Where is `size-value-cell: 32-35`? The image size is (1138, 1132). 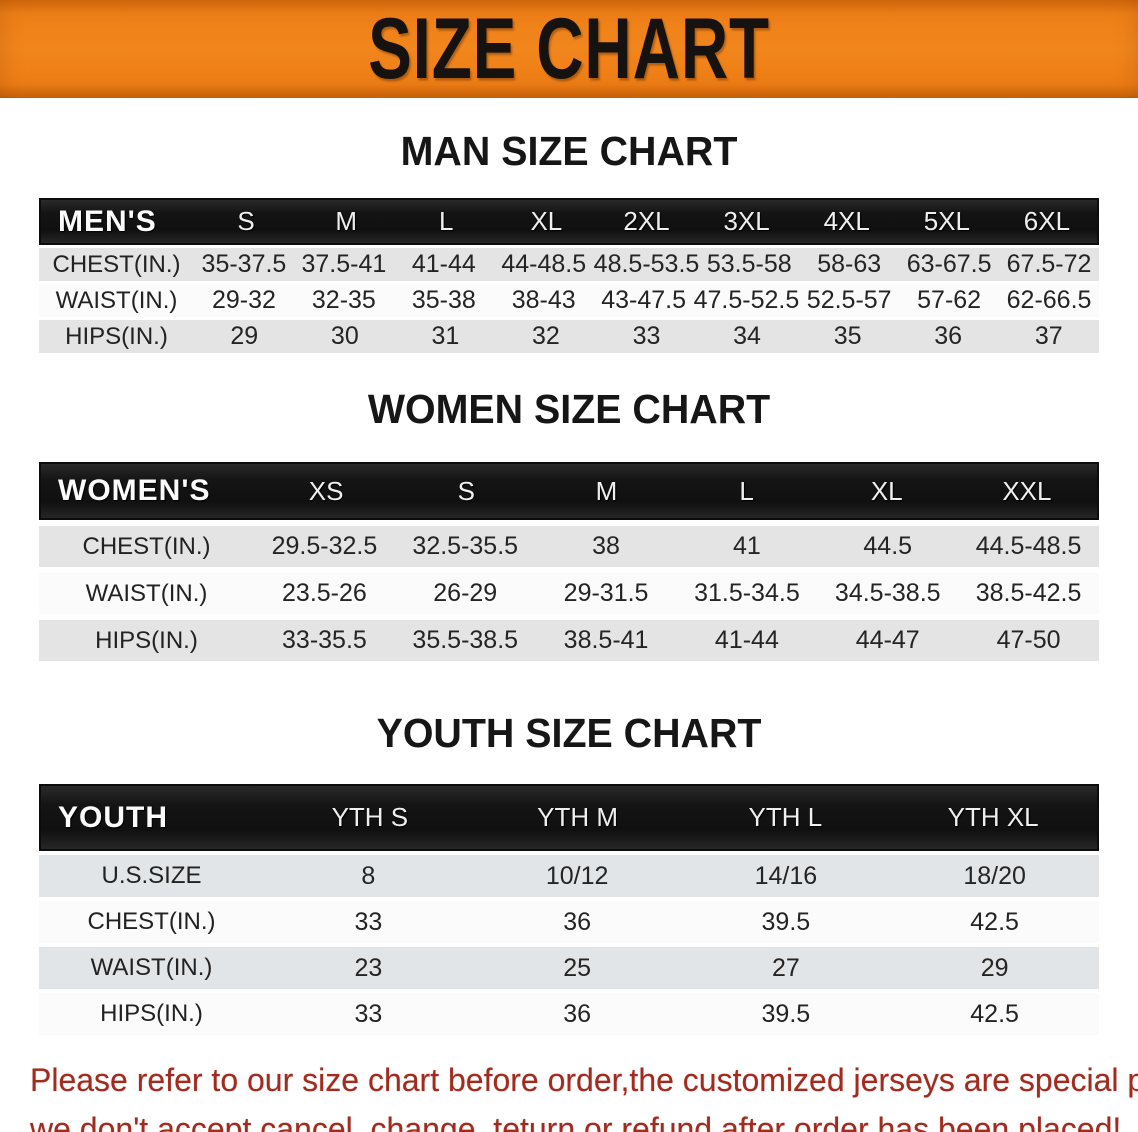
size-value-cell: 32-35 is located at coordinates (343, 300).